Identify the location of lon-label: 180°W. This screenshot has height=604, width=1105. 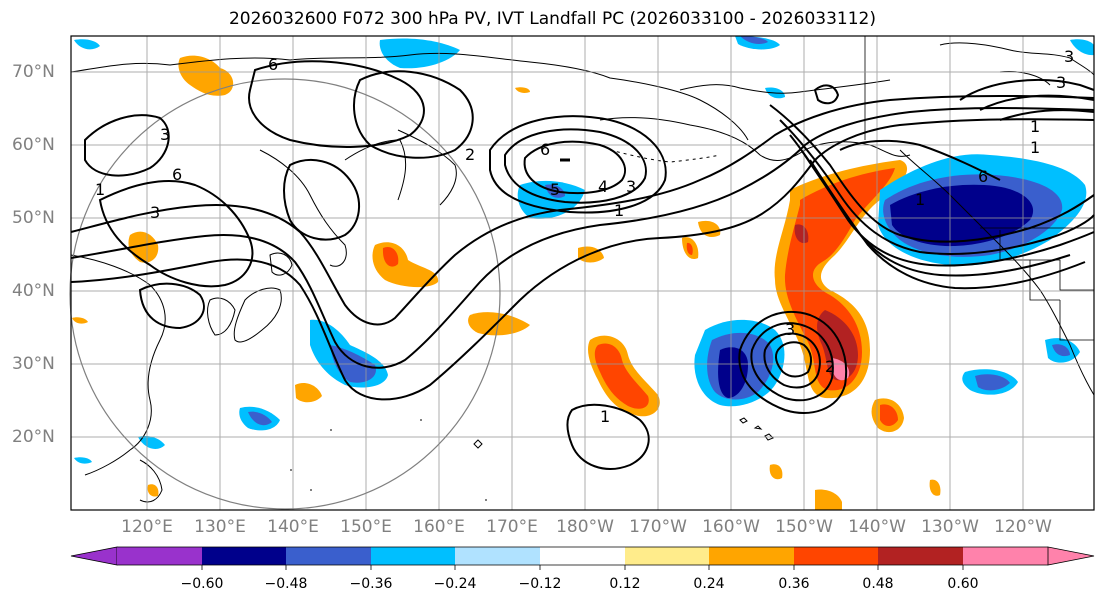
(585, 527).